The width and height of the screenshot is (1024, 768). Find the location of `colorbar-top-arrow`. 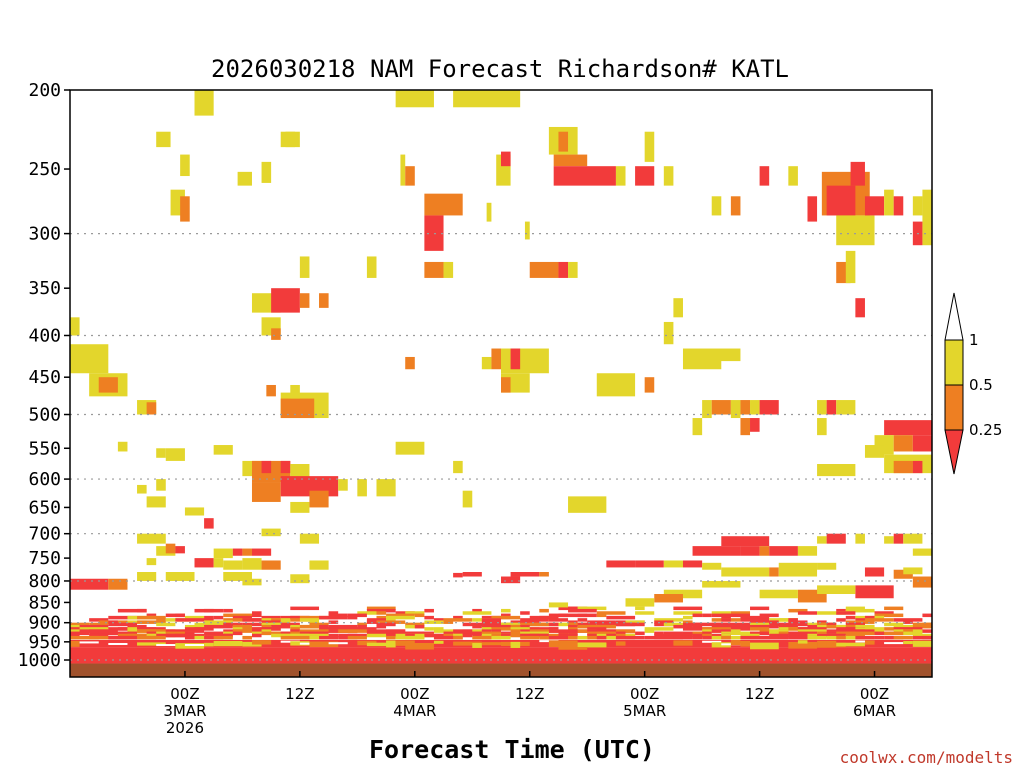

colorbar-top-arrow is located at coordinates (954, 316).